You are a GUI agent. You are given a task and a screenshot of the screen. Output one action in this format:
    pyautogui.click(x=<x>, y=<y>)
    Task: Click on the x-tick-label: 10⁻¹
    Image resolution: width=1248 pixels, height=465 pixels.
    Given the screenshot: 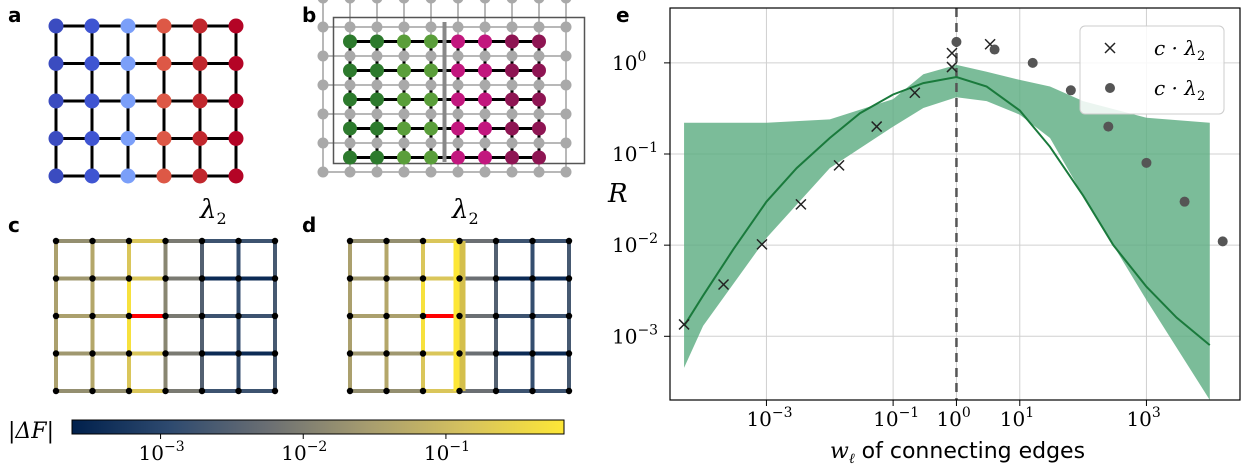 What is the action you would take?
    pyautogui.click(x=896, y=418)
    